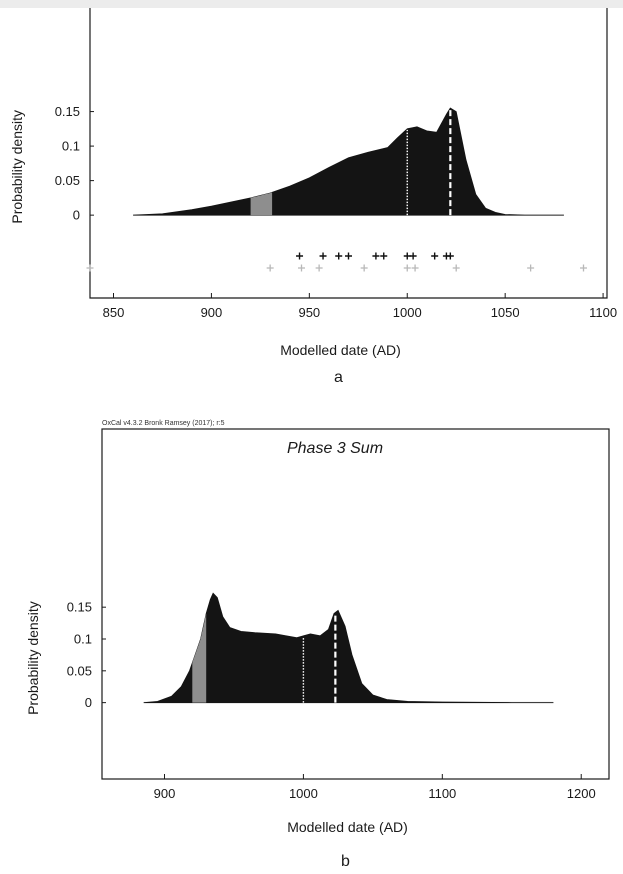 The image size is (623, 874). Describe the element at coordinates (79, 607) in the screenshot. I see `panel-b-y-tick-label: 0.15` at that location.